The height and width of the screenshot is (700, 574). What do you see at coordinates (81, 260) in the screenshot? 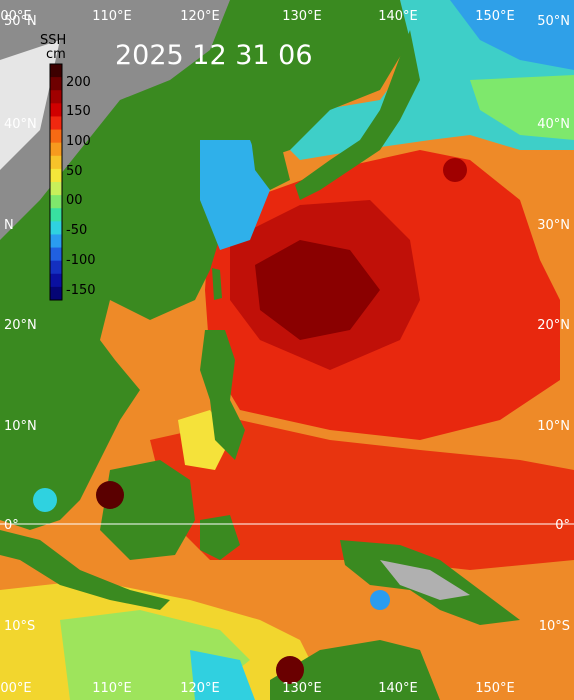
I see `colorbar-tick-label: -100` at bounding box center [81, 260].